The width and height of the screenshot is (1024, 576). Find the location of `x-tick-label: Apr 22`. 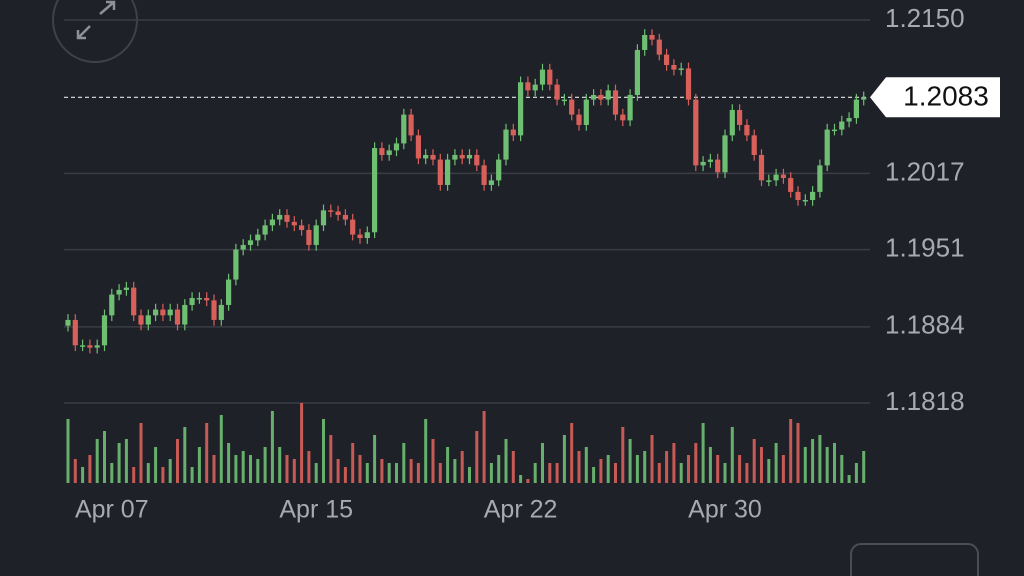

x-tick-label: Apr 22 is located at coordinates (521, 510).